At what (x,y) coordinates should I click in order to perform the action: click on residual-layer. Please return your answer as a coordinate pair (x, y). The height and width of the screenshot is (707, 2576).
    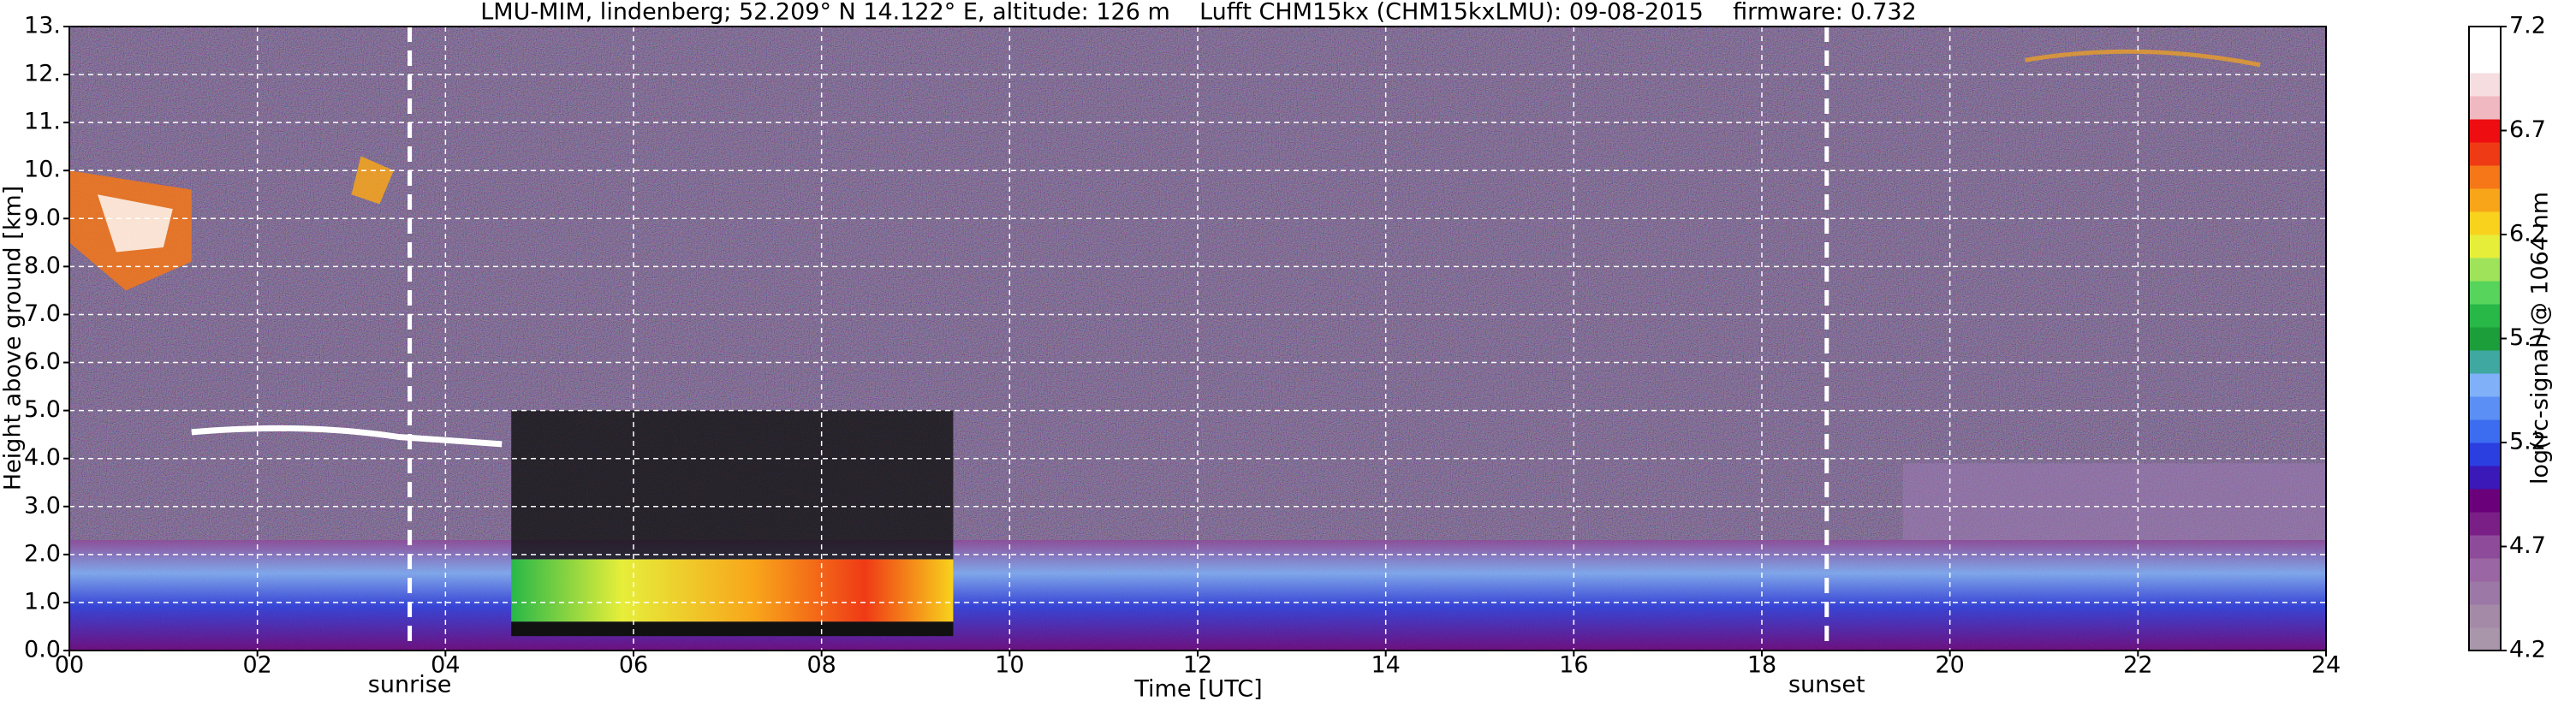
    Looking at the image, I should click on (2114, 502).